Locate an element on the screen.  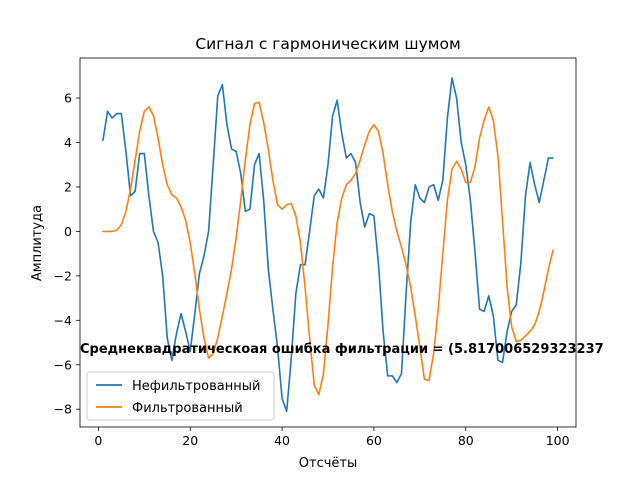
x-tick-label: 80 is located at coordinates (466, 440).